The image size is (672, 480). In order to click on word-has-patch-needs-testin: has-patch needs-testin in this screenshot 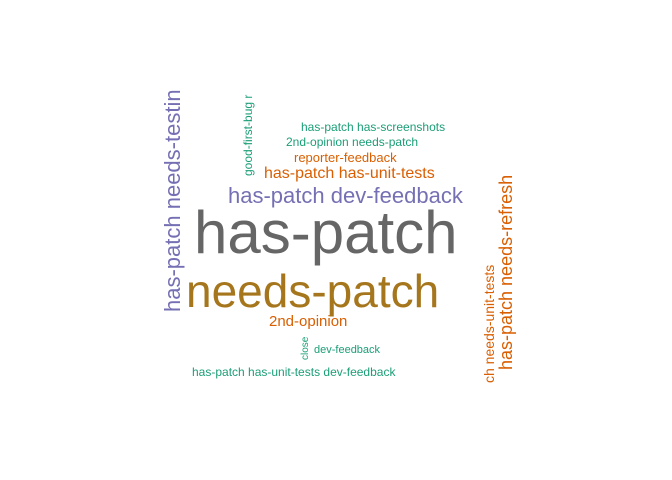, I will do `click(172, 200)`.